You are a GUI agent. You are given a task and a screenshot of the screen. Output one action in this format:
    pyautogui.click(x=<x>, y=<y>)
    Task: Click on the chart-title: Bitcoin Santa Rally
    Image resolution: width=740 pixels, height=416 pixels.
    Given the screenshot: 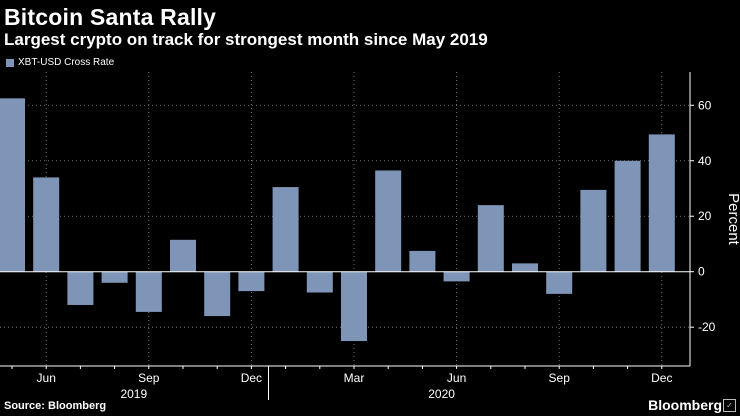 What is the action you would take?
    pyautogui.click(x=110, y=17)
    